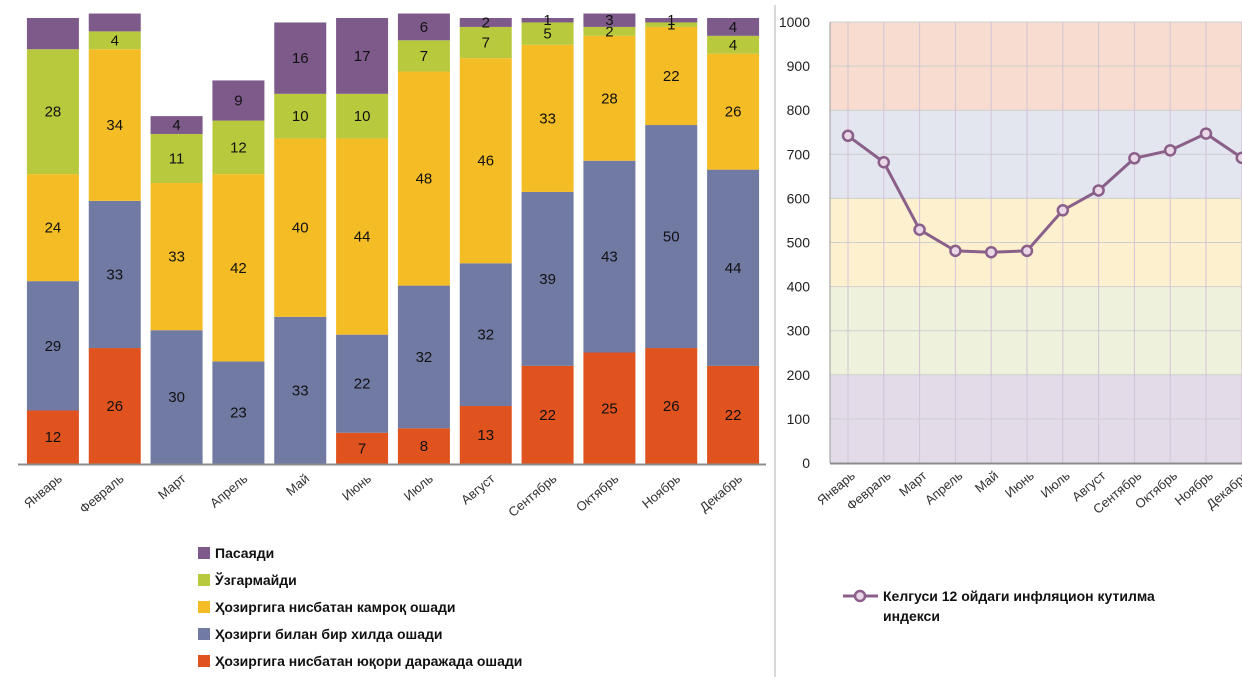 The image size is (1242, 677). I want to click on y-tick-label: 900, so click(799, 66).